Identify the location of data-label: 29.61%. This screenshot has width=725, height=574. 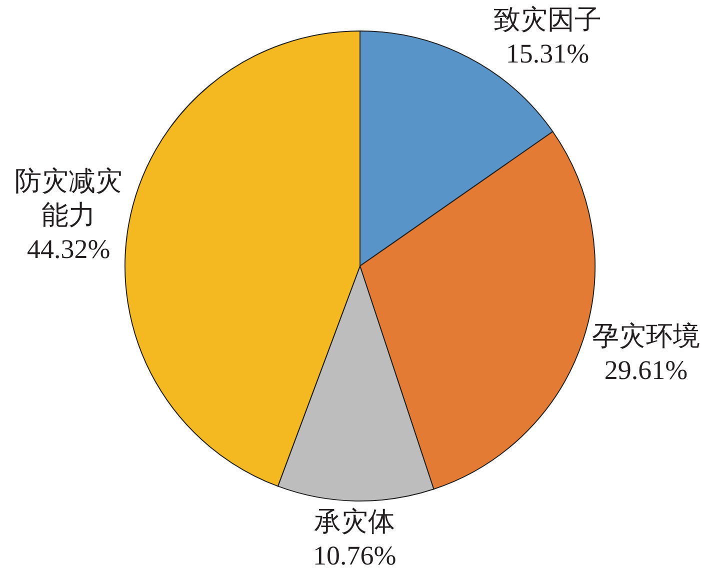
(646, 369).